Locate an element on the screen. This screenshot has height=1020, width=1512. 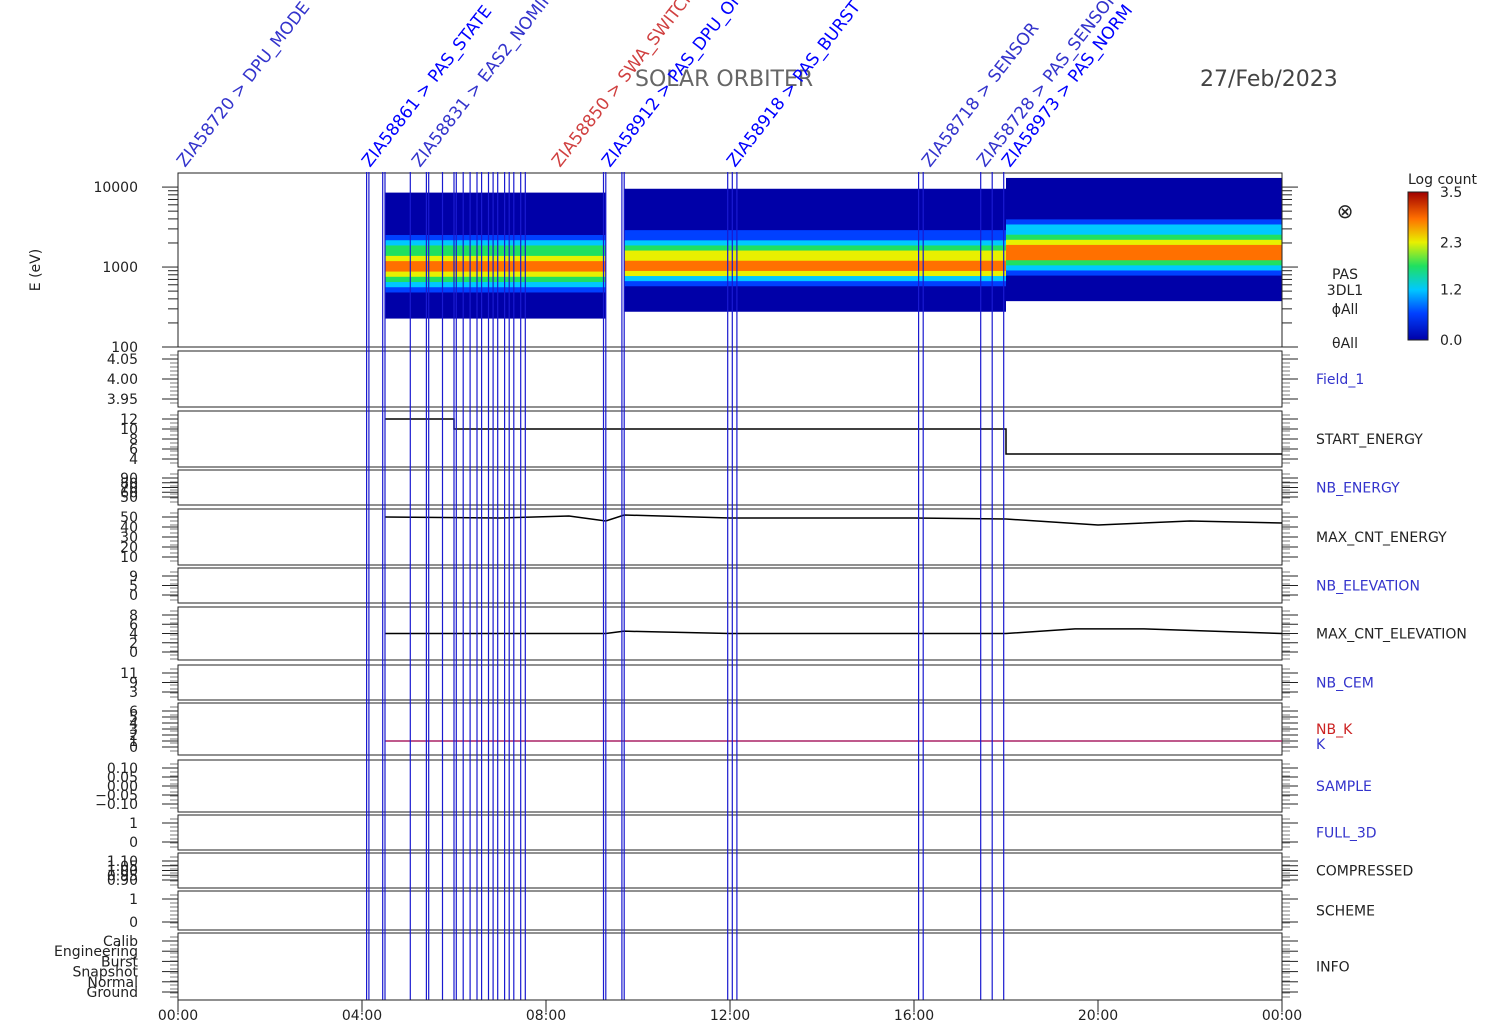
spectrogram-tick-label: 10000 is located at coordinates (115, 188).